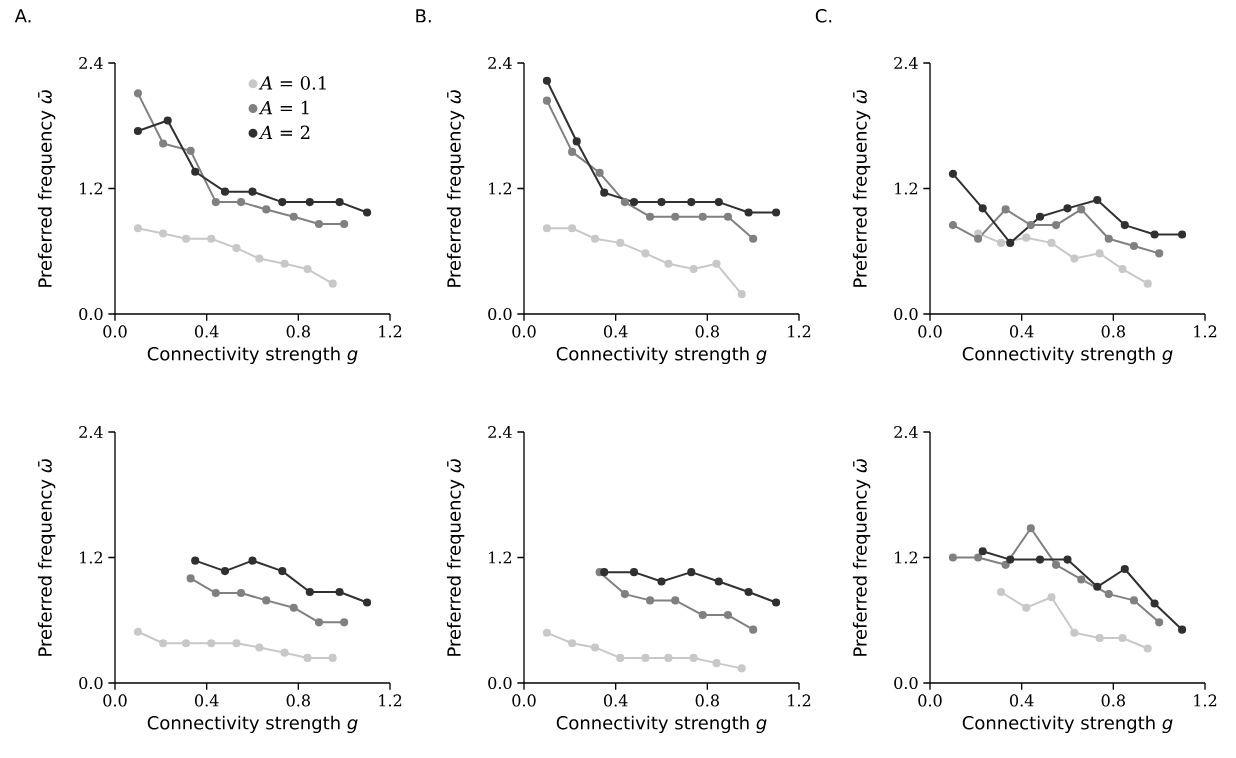 The image size is (1236, 758). I want to click on legend-label: A = 1, so click(283, 107).